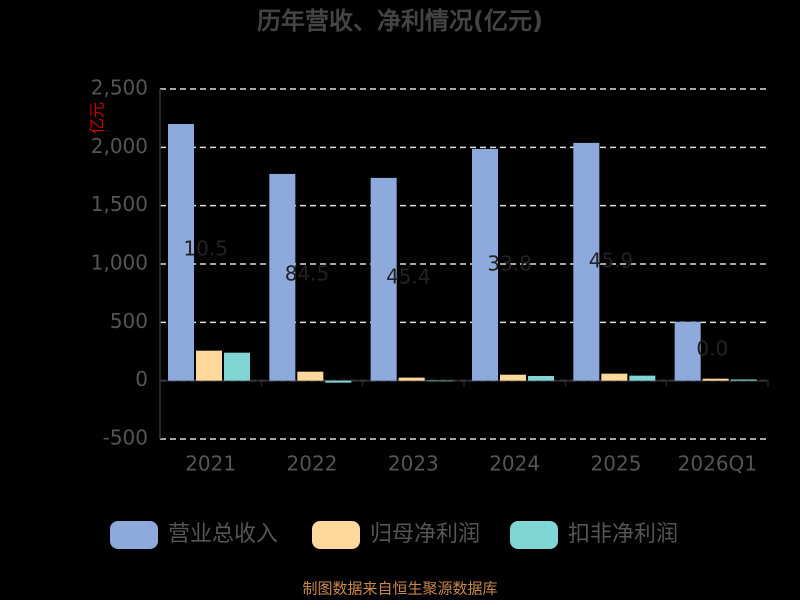  Describe the element at coordinates (616, 464) in the screenshot. I see `x-tick-label: 2025` at that location.